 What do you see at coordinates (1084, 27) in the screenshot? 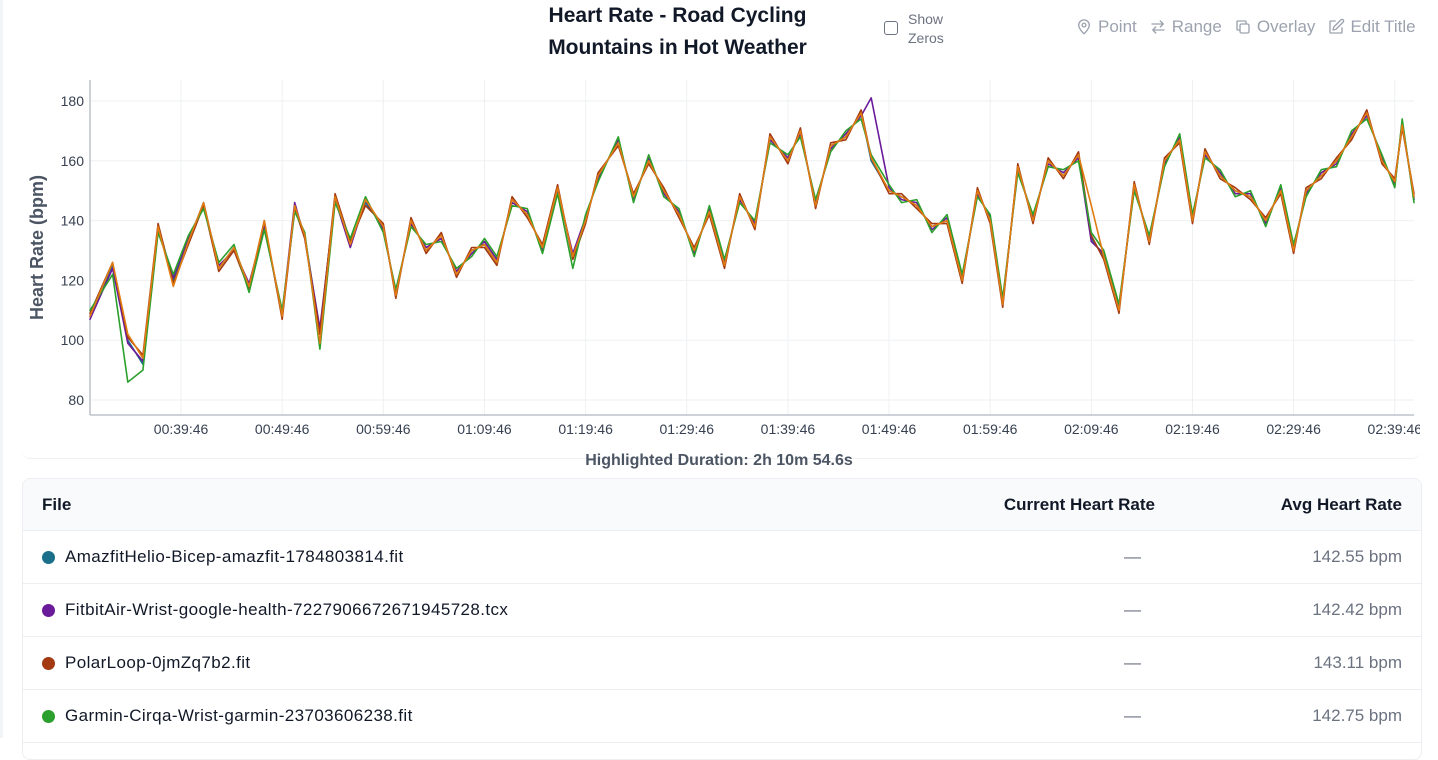
I see `map-pin-icon` at bounding box center [1084, 27].